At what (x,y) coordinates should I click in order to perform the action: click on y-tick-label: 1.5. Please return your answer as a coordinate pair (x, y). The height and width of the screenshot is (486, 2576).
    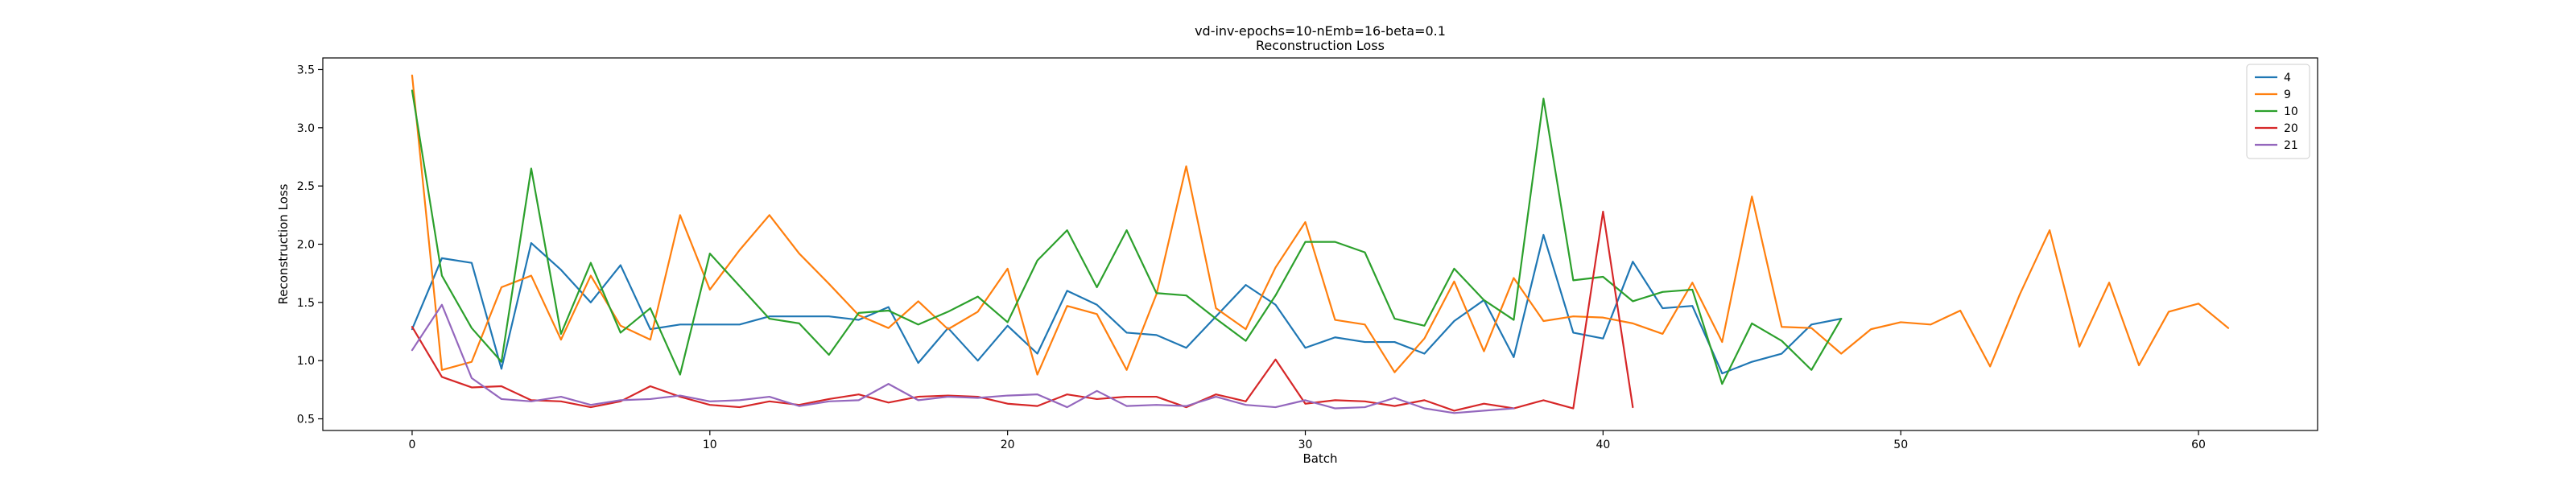
    Looking at the image, I should click on (306, 303).